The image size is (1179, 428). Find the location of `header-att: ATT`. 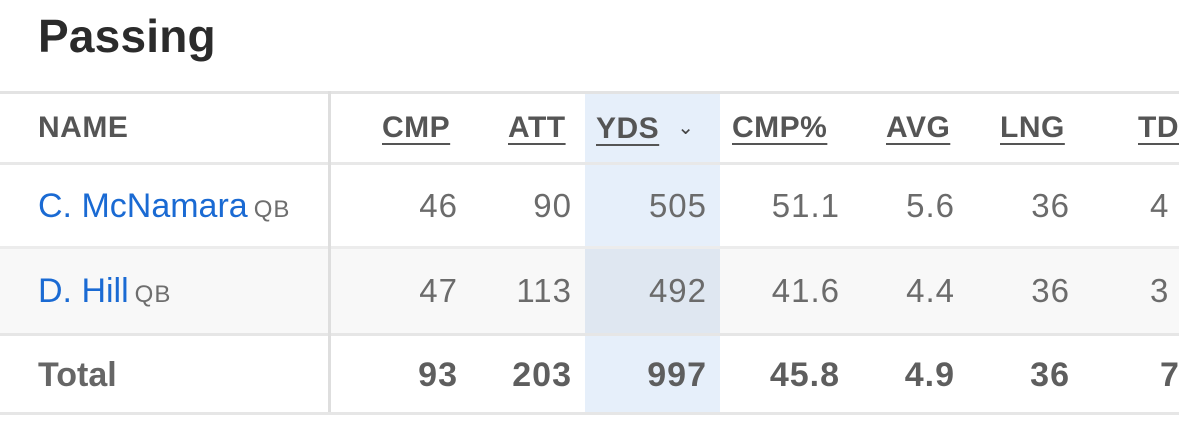

header-att: ATT is located at coordinates (537, 128).